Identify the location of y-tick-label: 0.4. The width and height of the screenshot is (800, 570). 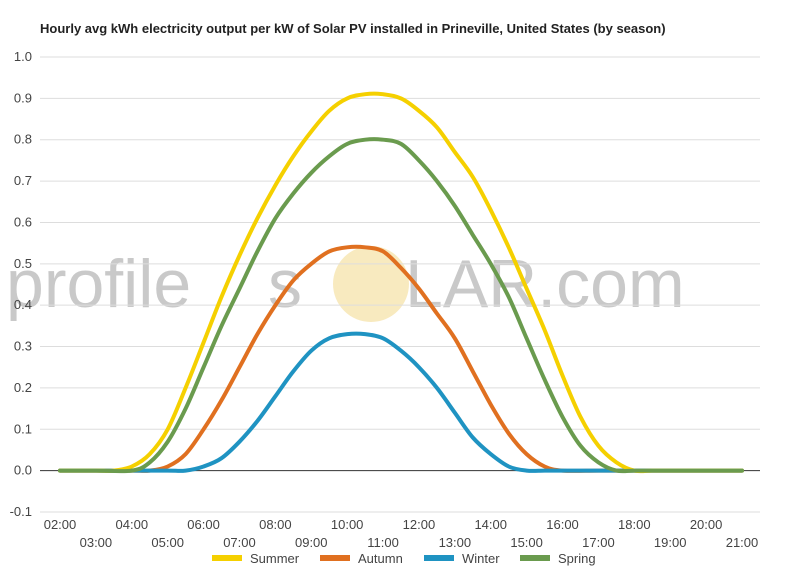
(23, 304).